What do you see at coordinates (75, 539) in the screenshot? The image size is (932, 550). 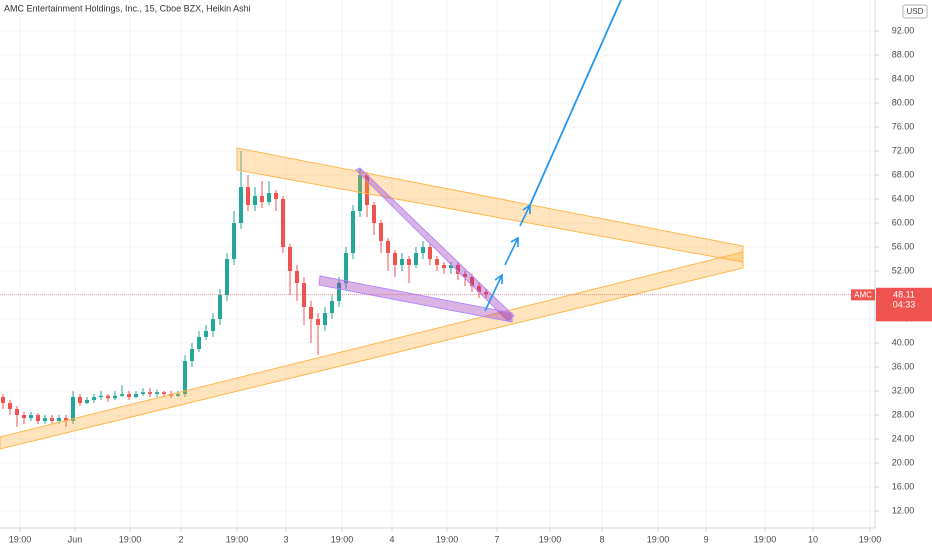 I see `x-tick-label: Jun` at bounding box center [75, 539].